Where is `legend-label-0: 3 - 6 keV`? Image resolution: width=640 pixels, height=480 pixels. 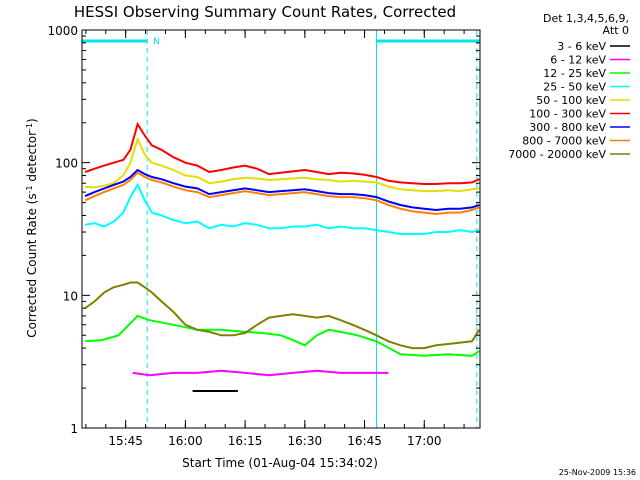 legend-label-0: 3 - 6 keV is located at coordinates (581, 46).